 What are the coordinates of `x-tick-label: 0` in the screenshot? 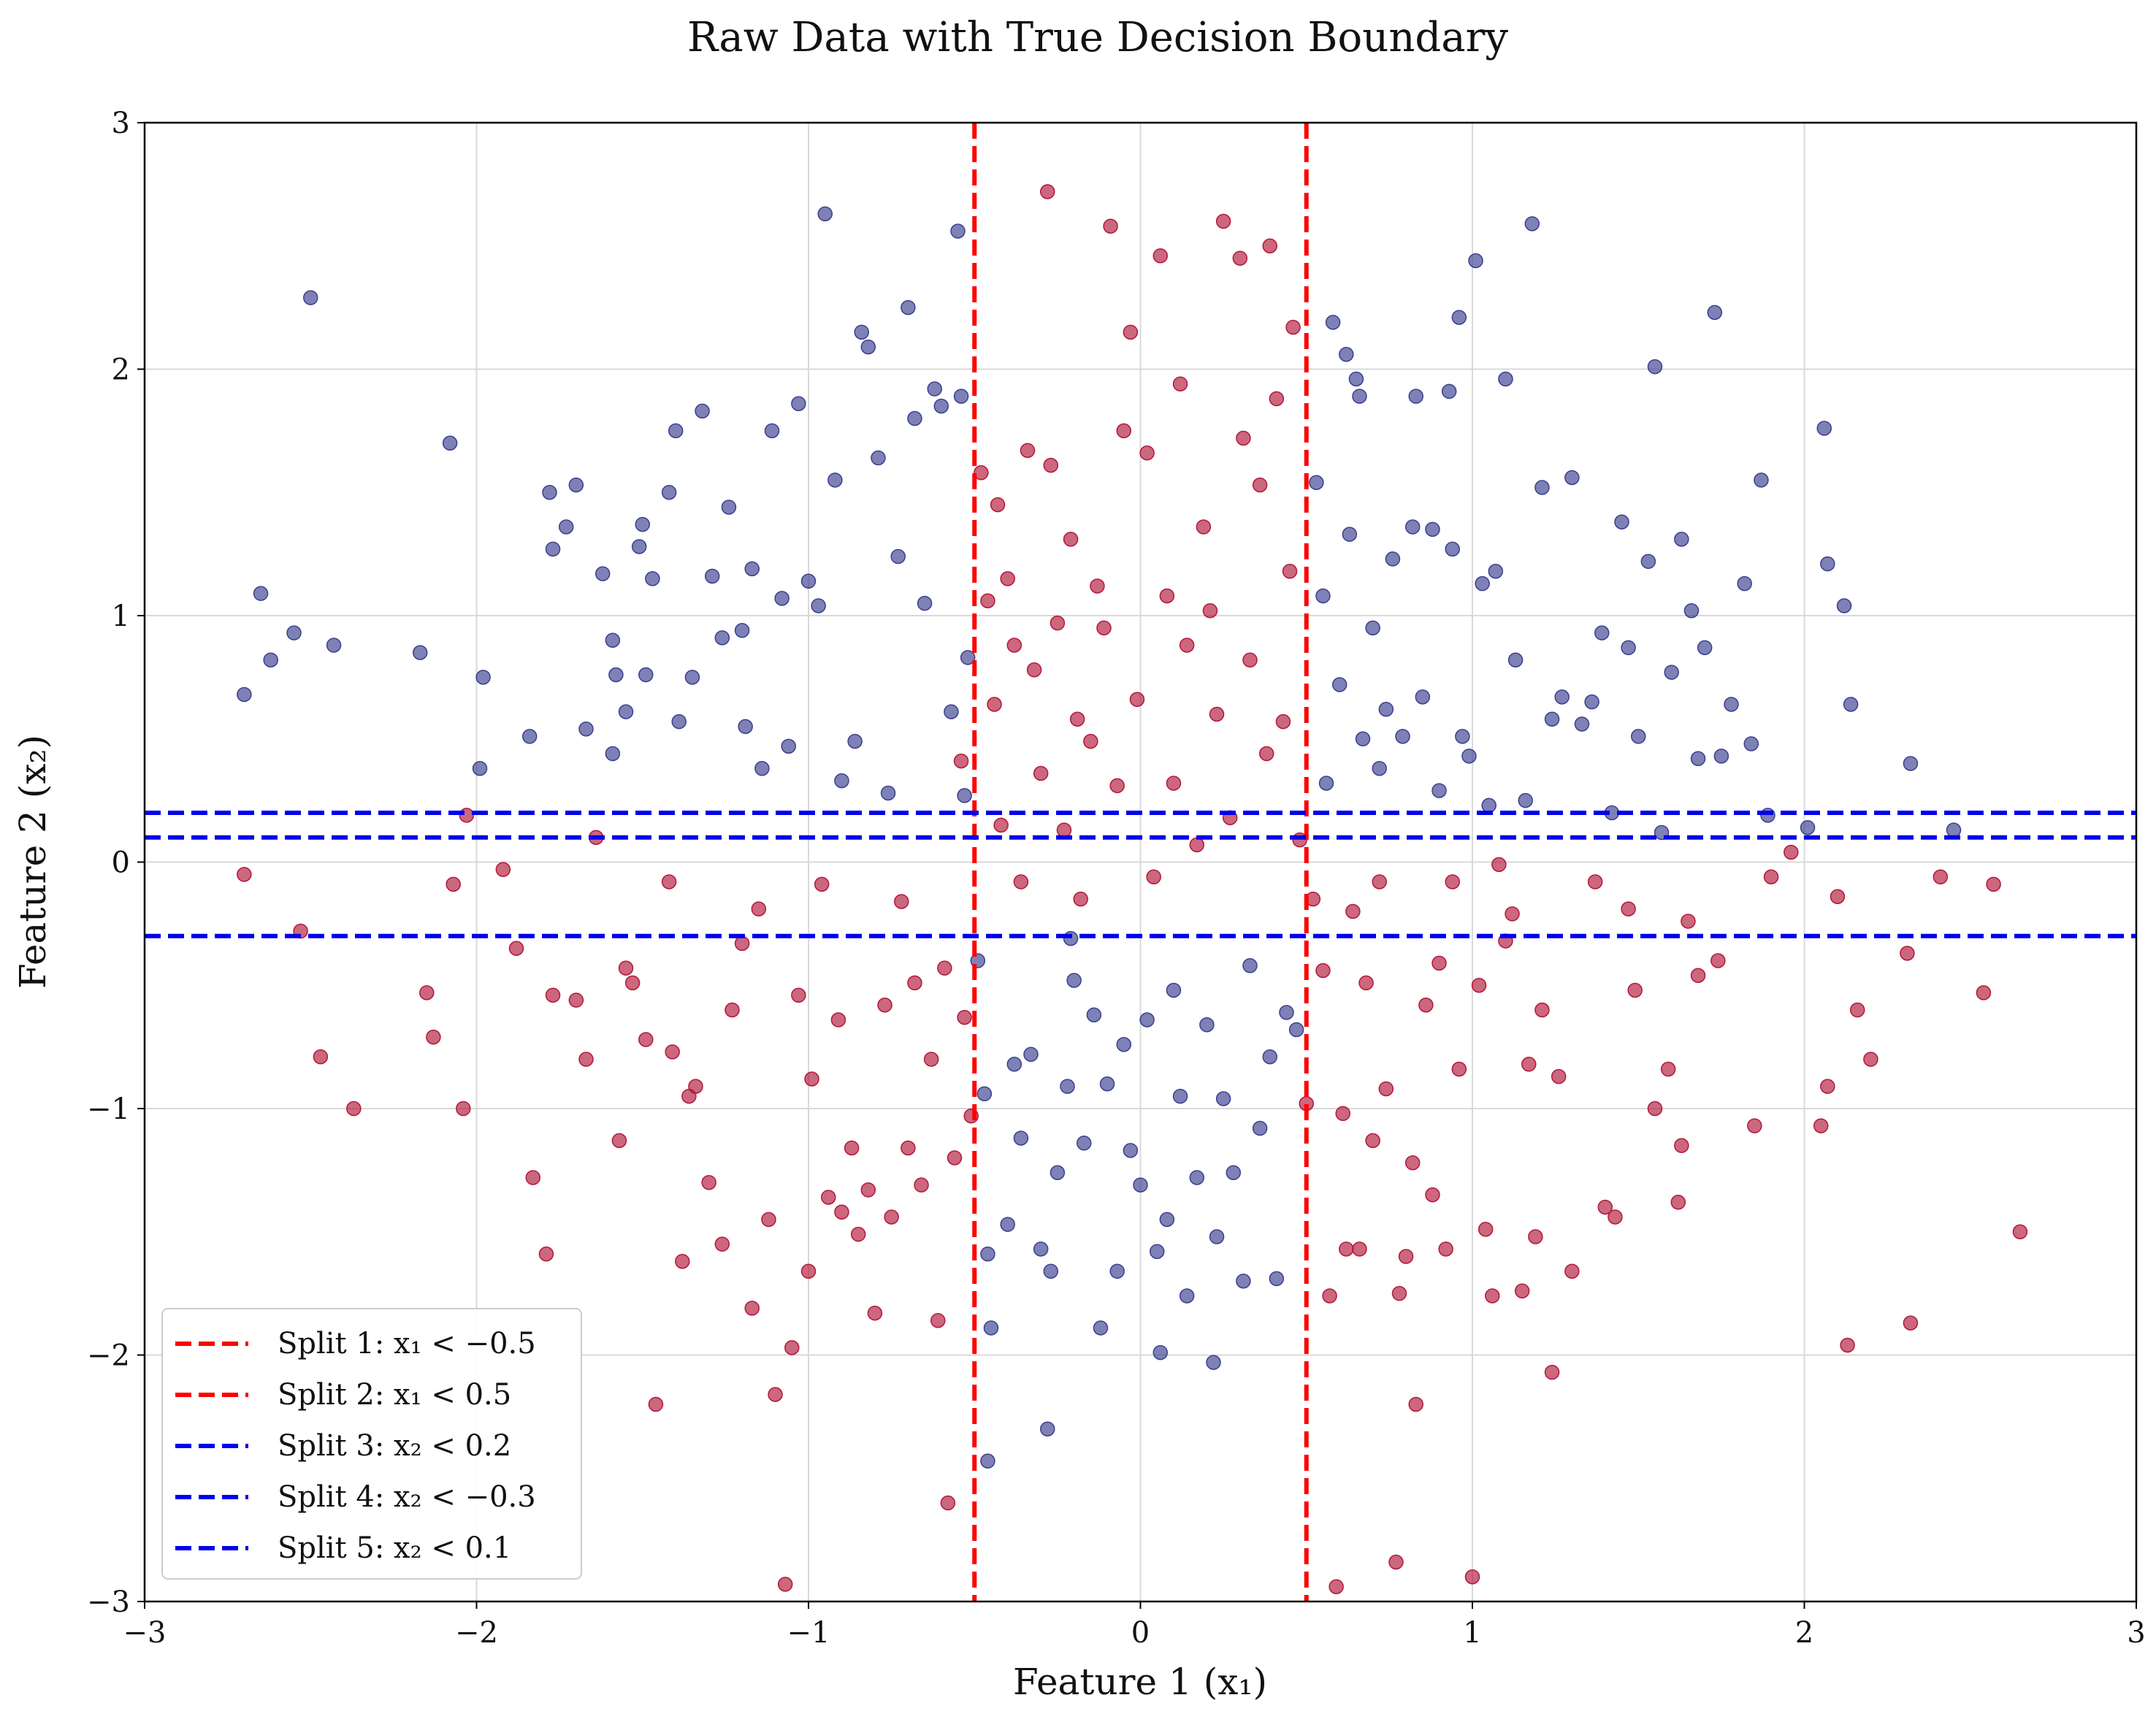 It's located at (1141, 1633).